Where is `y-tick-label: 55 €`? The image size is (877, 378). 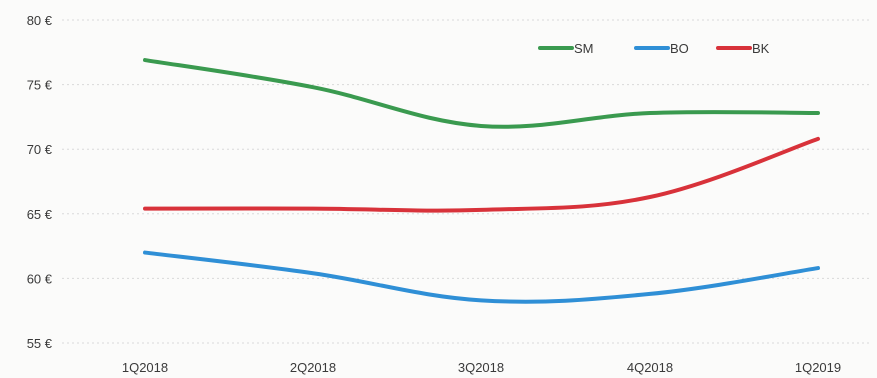
y-tick-label: 55 € is located at coordinates (40, 343).